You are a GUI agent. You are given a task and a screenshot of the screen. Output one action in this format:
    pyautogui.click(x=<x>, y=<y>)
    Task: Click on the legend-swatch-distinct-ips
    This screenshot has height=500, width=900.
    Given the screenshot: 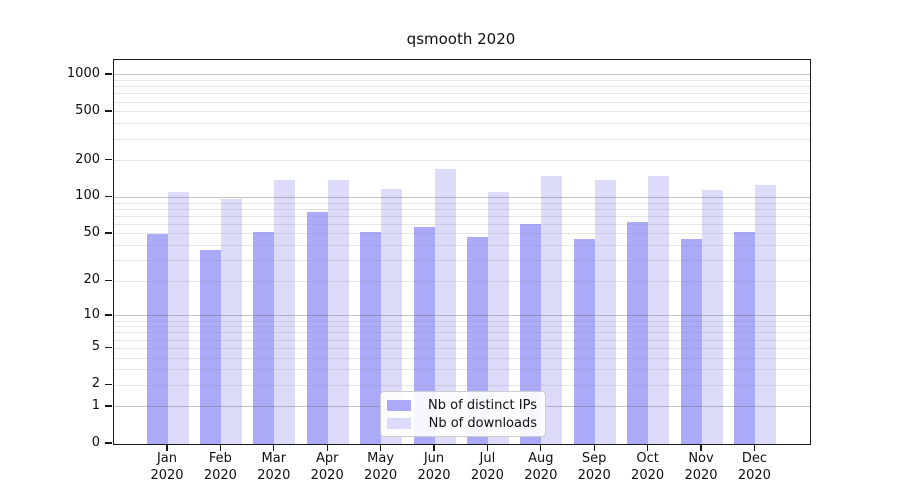 What is the action you would take?
    pyautogui.click(x=399, y=405)
    